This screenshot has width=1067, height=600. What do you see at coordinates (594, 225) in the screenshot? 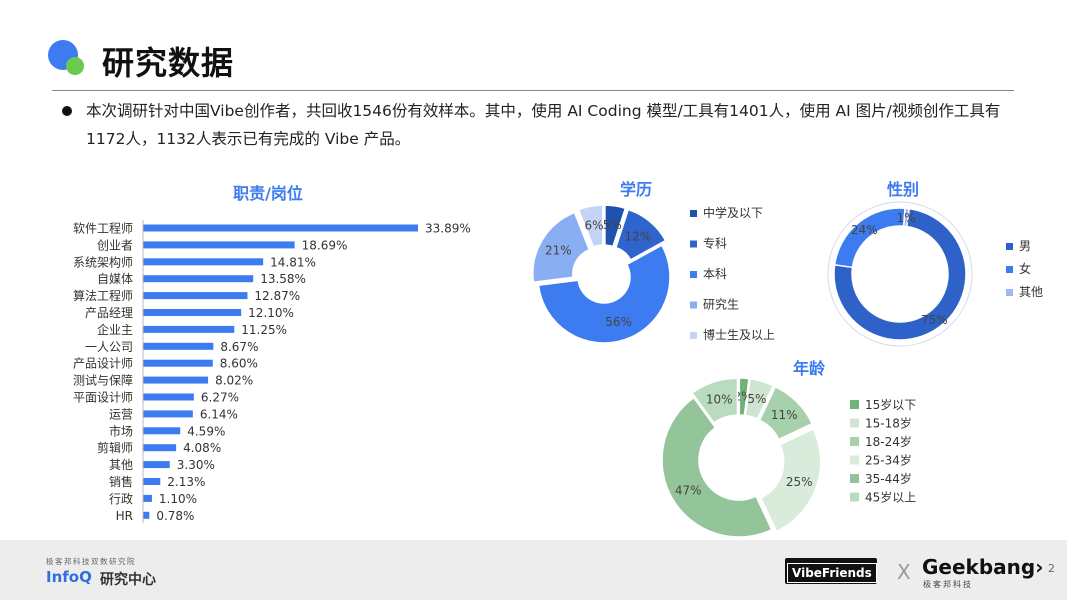
I see `education-data-label: 6%` at bounding box center [594, 225].